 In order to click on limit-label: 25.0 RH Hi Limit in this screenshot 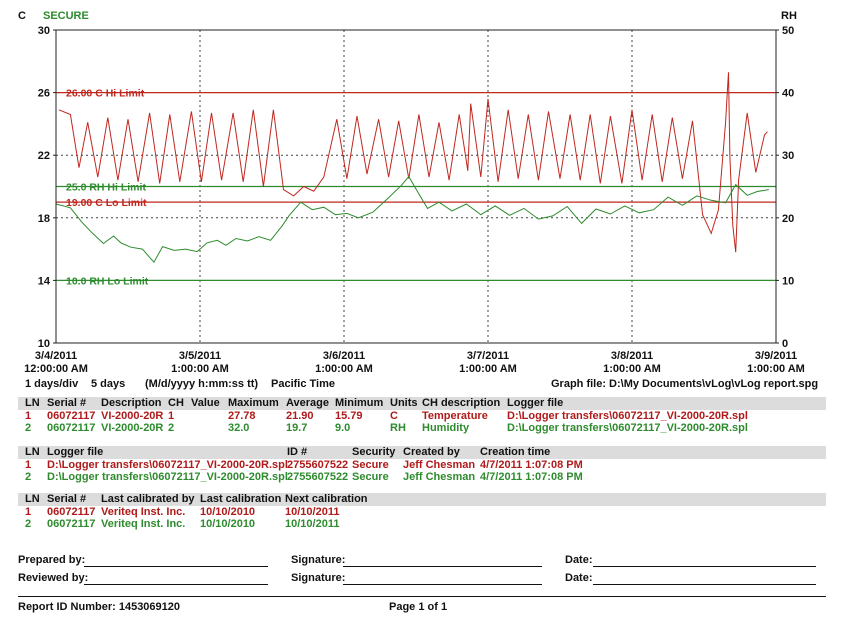, I will do `click(106, 188)`.